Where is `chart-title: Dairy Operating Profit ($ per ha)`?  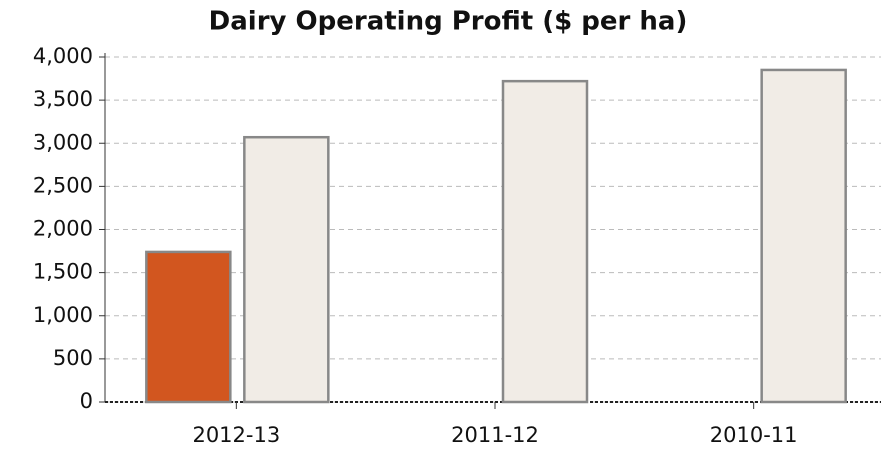 chart-title: Dairy Operating Profit ($ per ha) is located at coordinates (448, 22).